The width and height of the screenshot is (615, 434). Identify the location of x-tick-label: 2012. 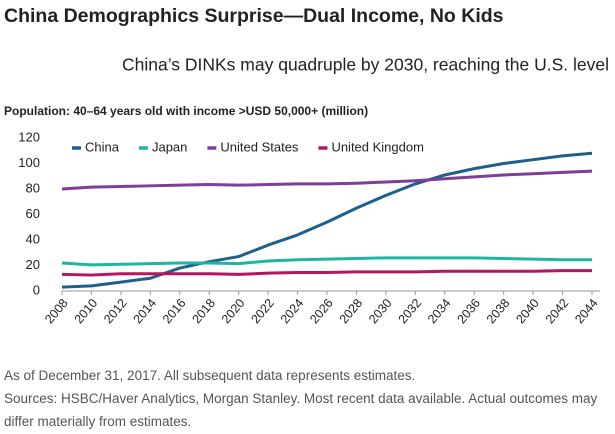
(115, 311).